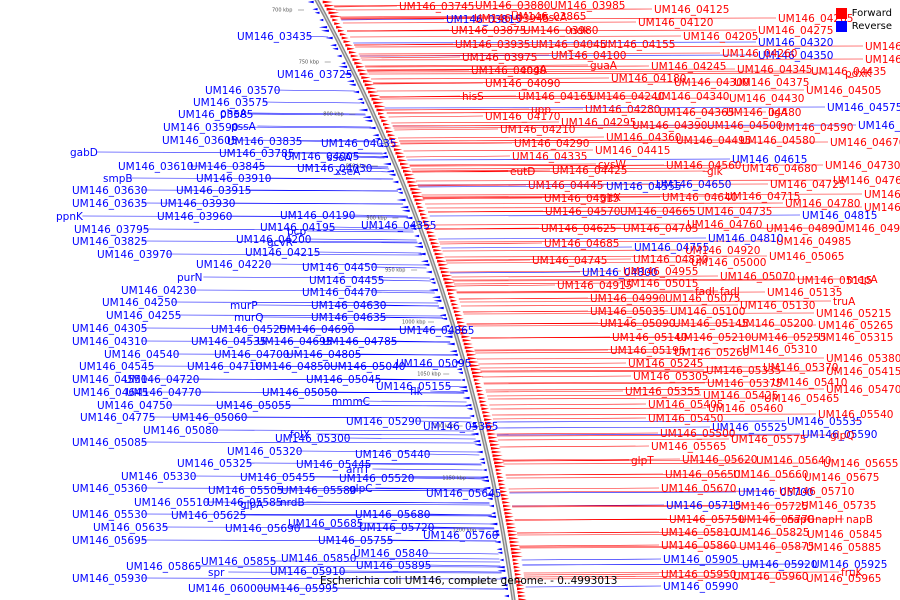  What do you see at coordinates (619, 273) in the screenshot?
I see `reverse-gene-label: UM146_04800` at bounding box center [619, 273].